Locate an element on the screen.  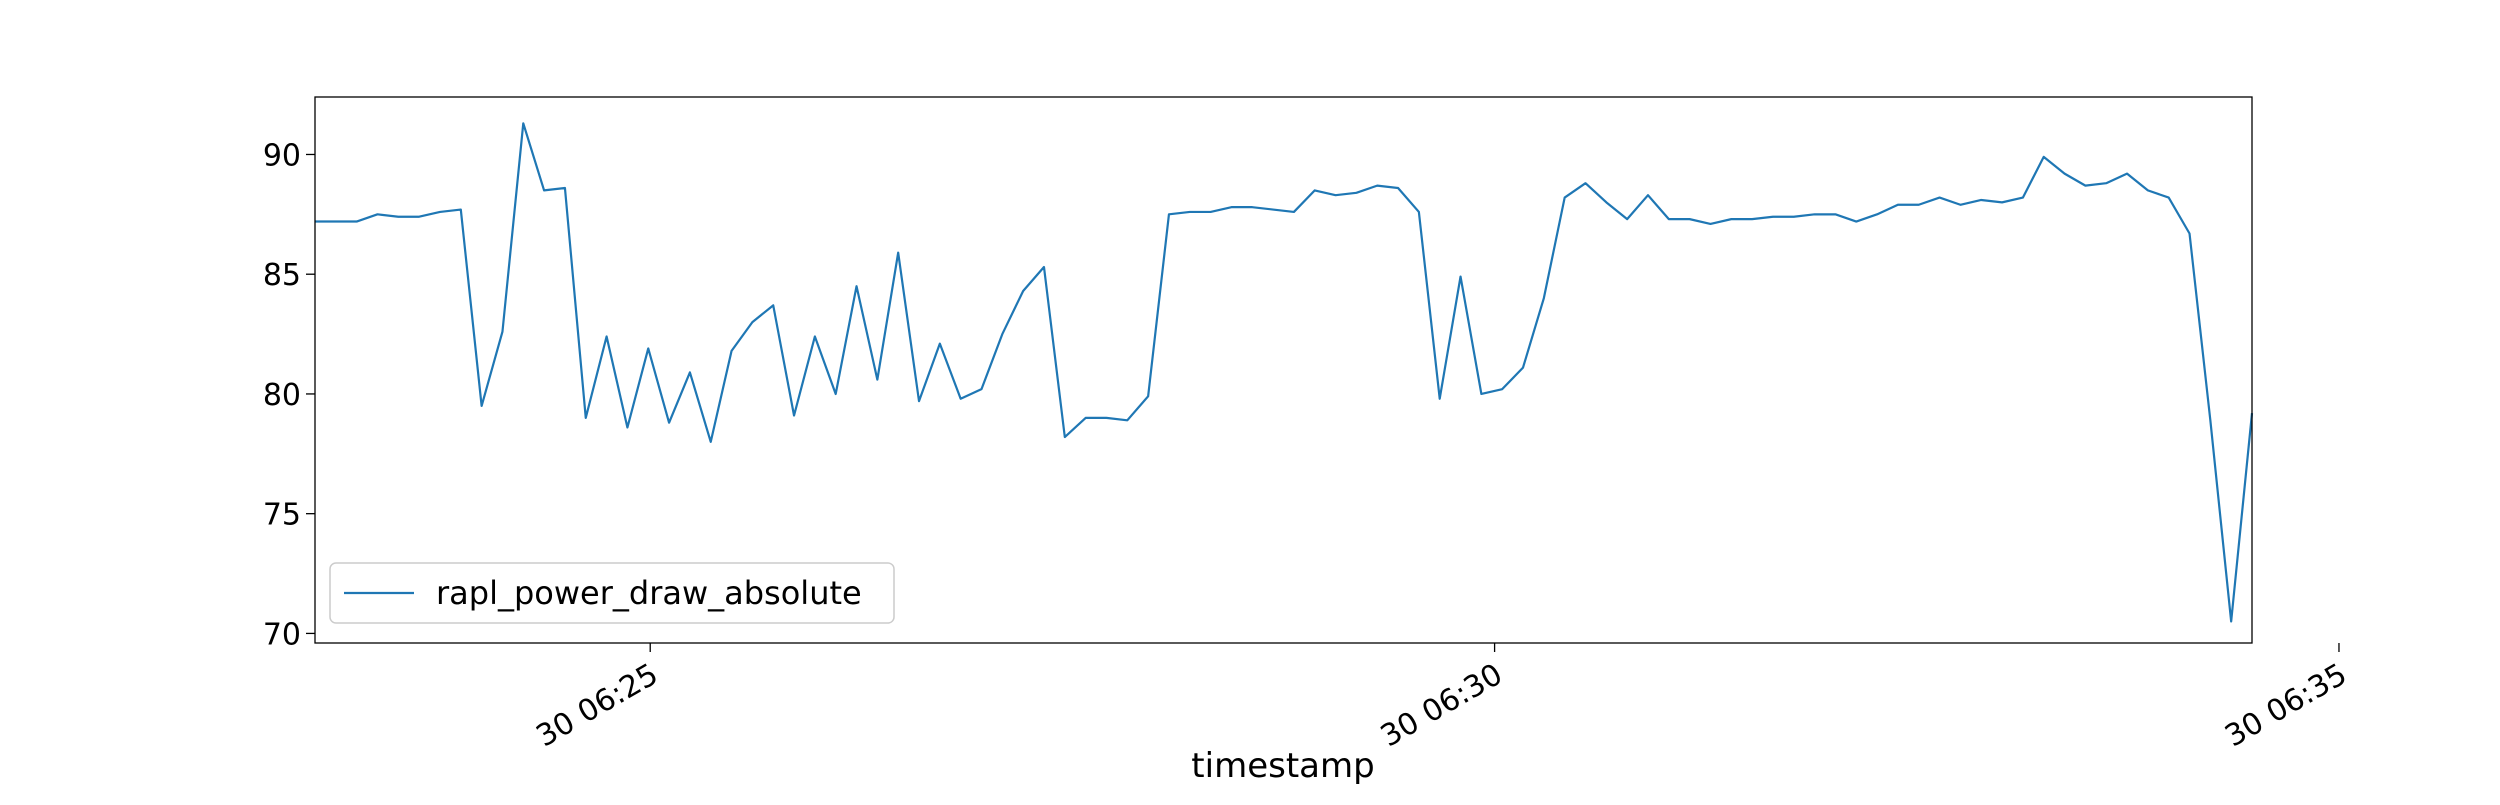
x-axis-label: timestamp is located at coordinates (1282, 766).